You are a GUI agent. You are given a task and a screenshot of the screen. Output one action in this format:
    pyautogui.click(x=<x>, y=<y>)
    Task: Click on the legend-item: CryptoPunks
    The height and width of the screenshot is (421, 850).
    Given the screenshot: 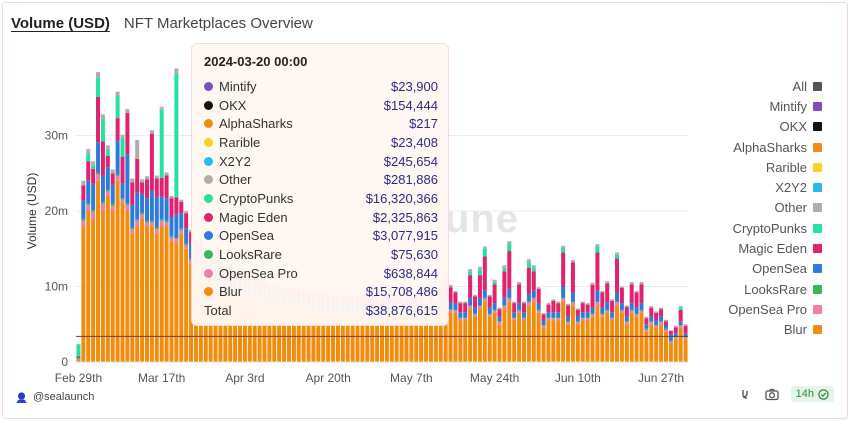 What is the action you would take?
    pyautogui.click(x=775, y=228)
    